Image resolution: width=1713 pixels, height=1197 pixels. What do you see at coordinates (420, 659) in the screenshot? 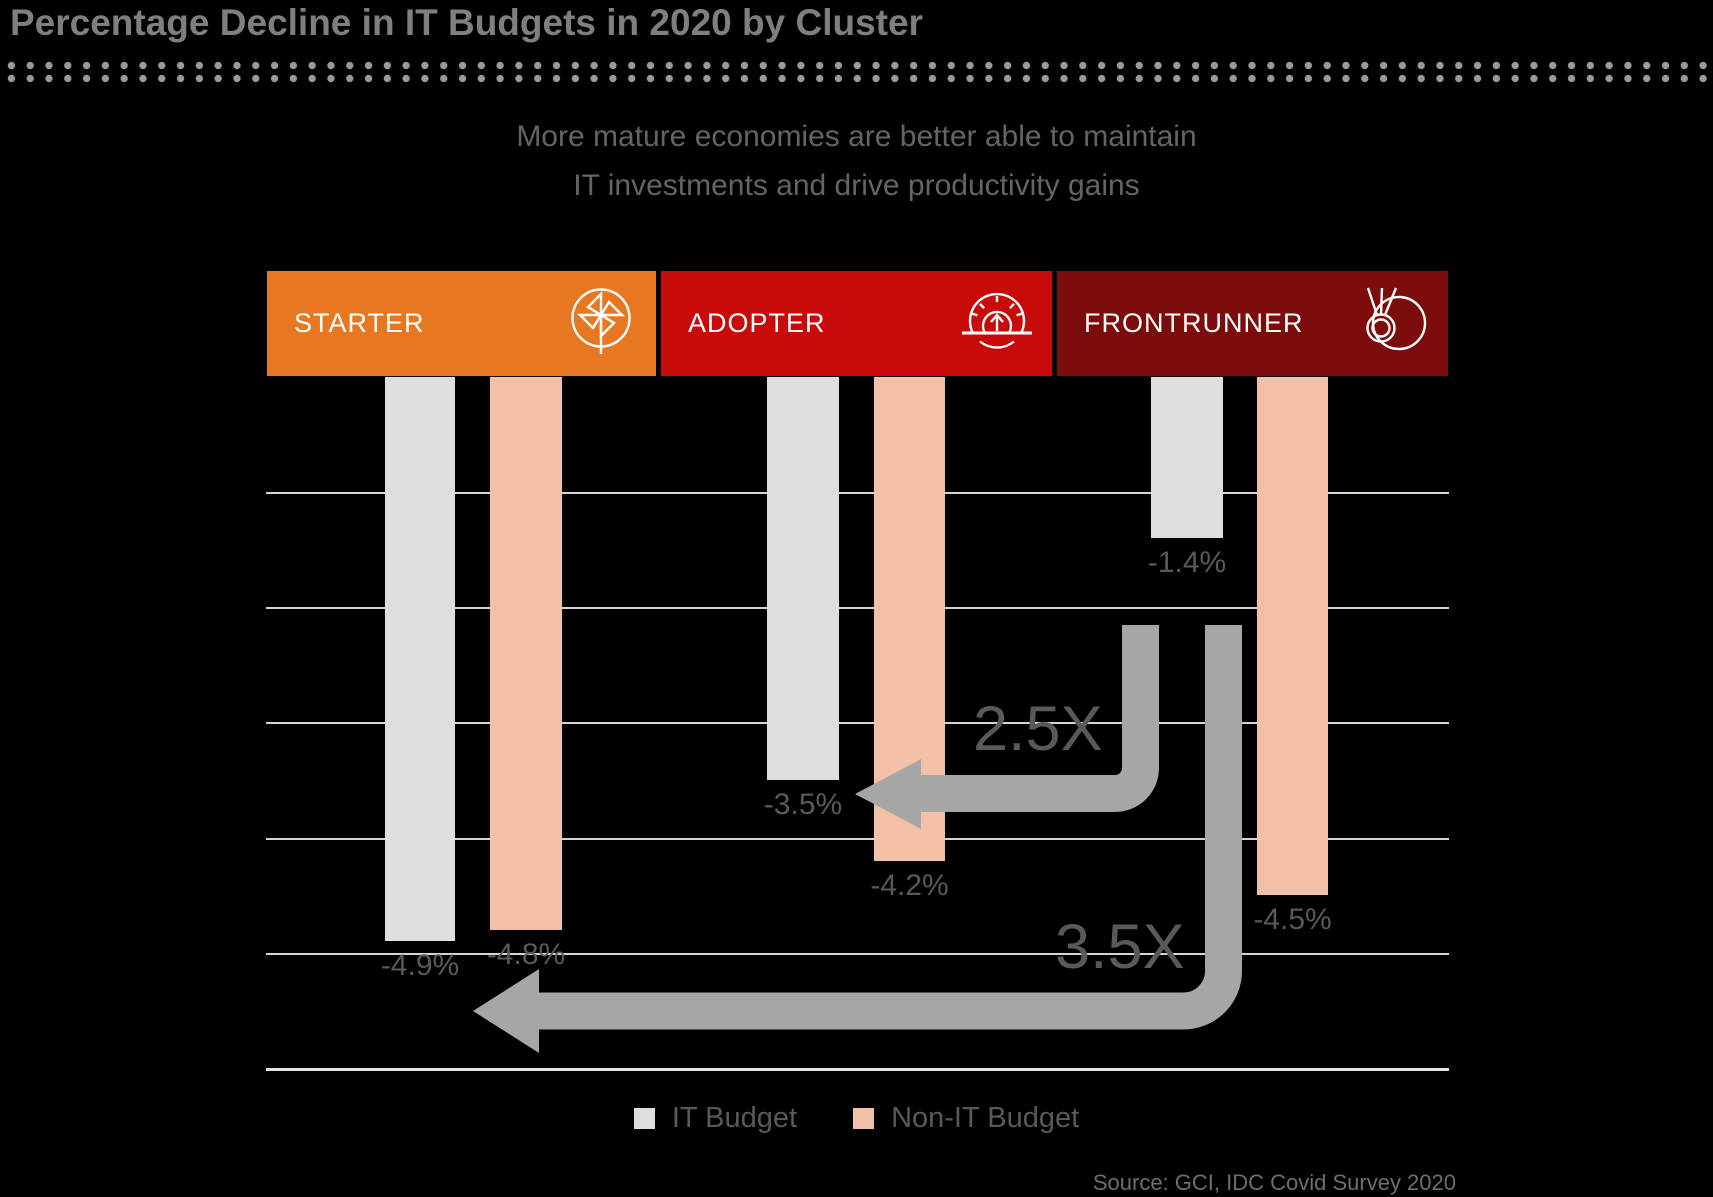
I see `bar-starter-it-budget` at bounding box center [420, 659].